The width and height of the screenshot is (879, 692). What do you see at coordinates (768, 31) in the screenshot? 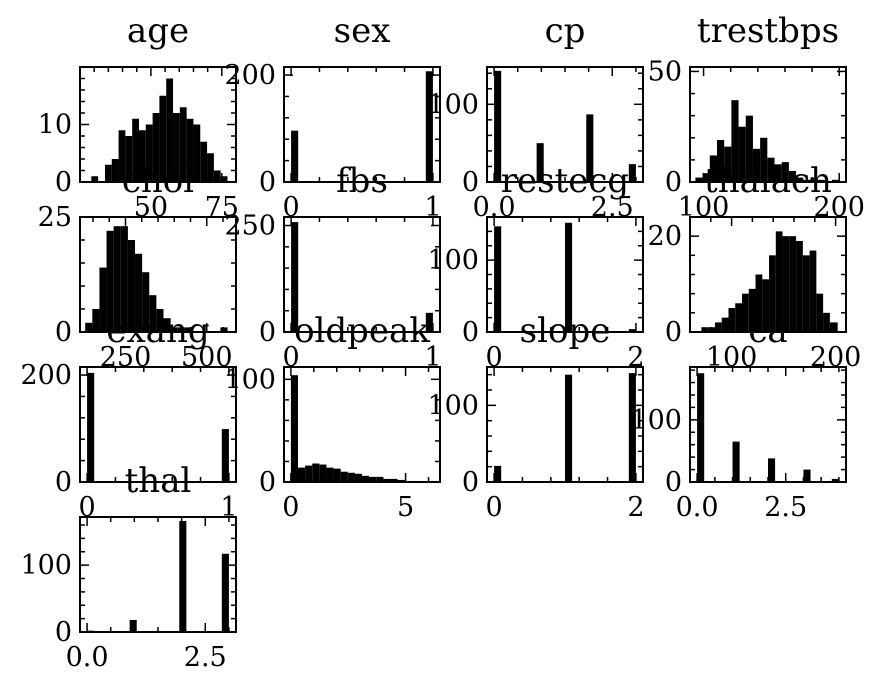
I see `subplot-title: trestbps` at bounding box center [768, 31].